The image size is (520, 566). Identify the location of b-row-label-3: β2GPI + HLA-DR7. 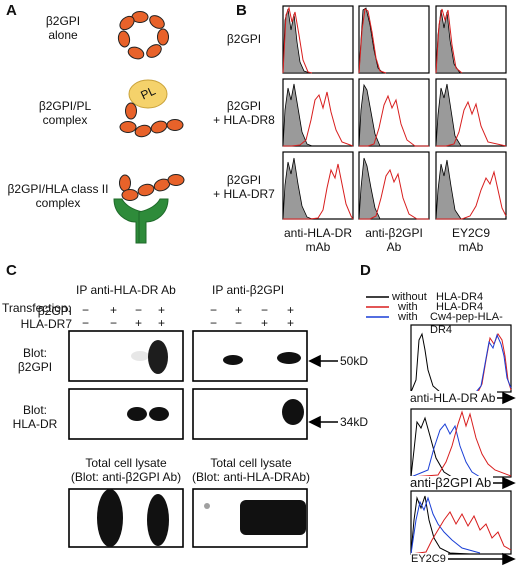
(244, 187).